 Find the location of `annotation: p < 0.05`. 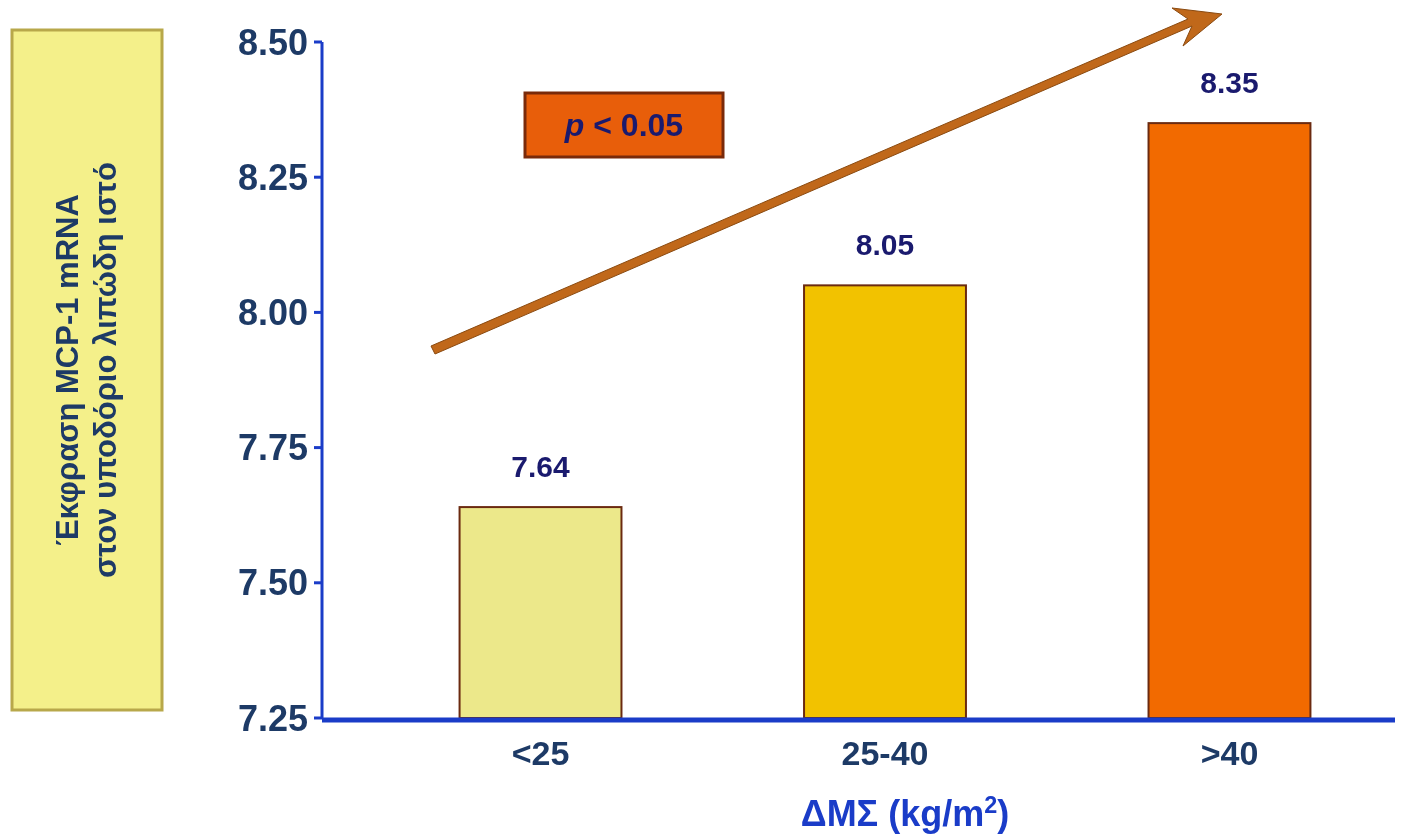

annotation: p < 0.05 is located at coordinates (623, 125).